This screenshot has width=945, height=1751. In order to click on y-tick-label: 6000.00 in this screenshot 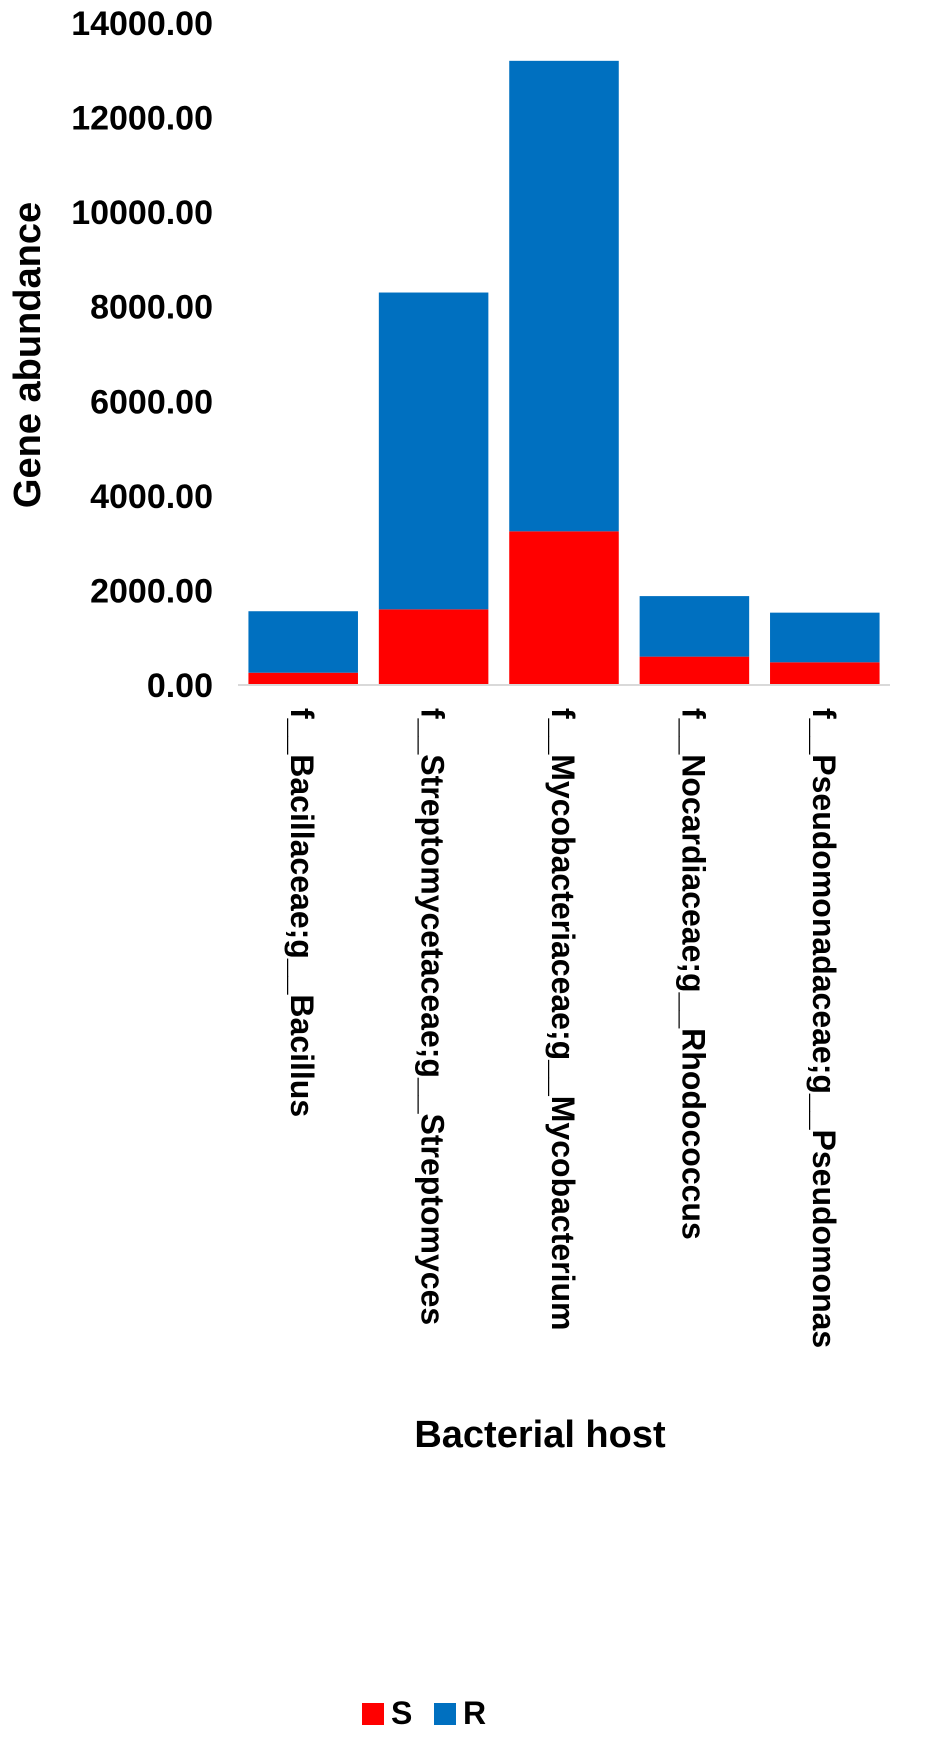, I will do `click(151, 402)`.